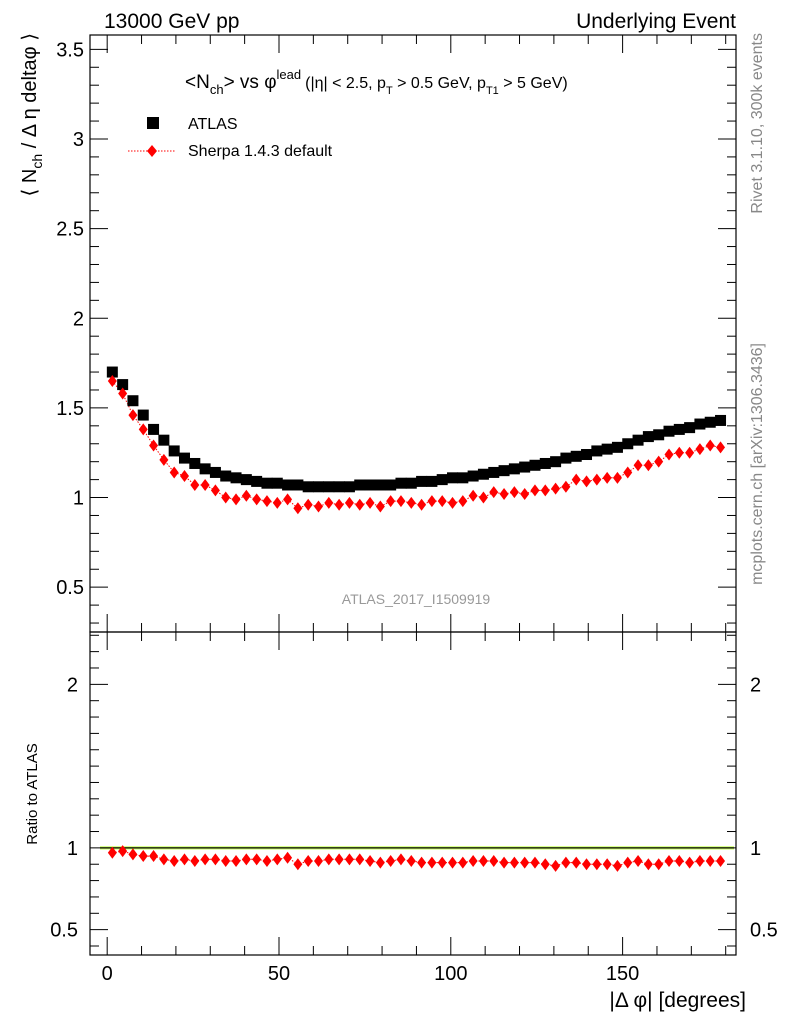  What do you see at coordinates (213, 124) in the screenshot?
I see `legend-label-atlas: ATLAS` at bounding box center [213, 124].